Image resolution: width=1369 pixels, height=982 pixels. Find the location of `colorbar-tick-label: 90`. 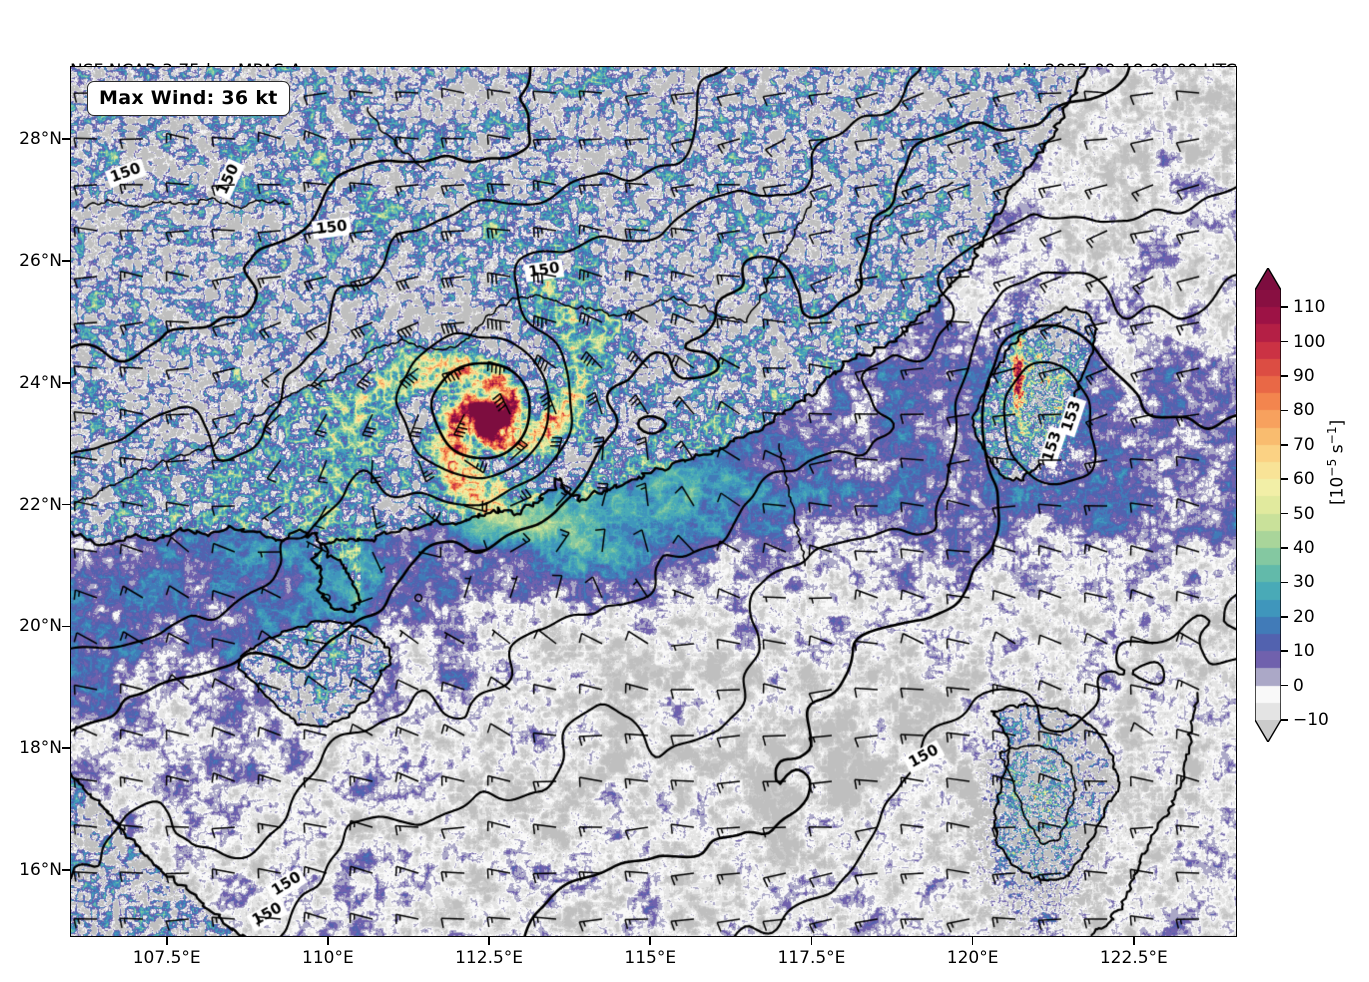

colorbar-tick-label: 90 is located at coordinates (1304, 376).